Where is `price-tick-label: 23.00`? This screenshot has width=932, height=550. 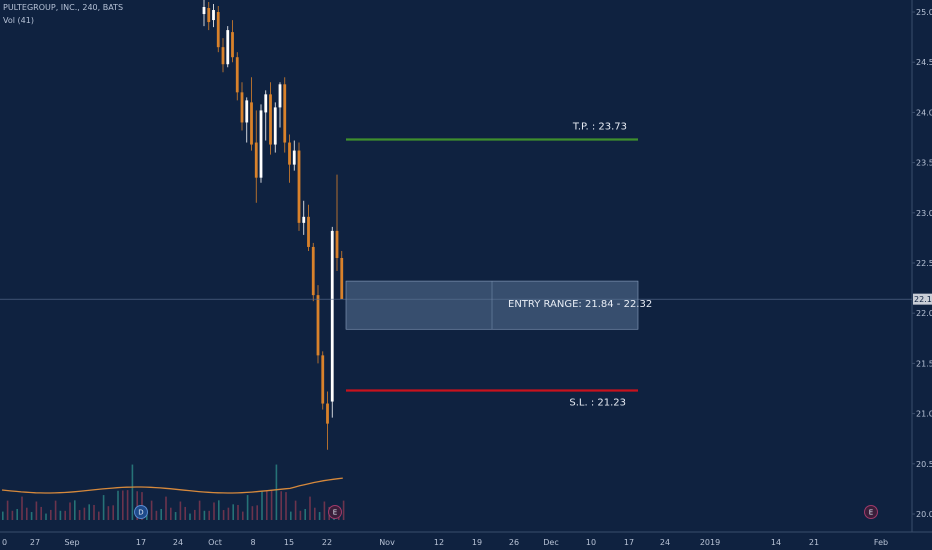 price-tick-label: 23.00 is located at coordinates (924, 213).